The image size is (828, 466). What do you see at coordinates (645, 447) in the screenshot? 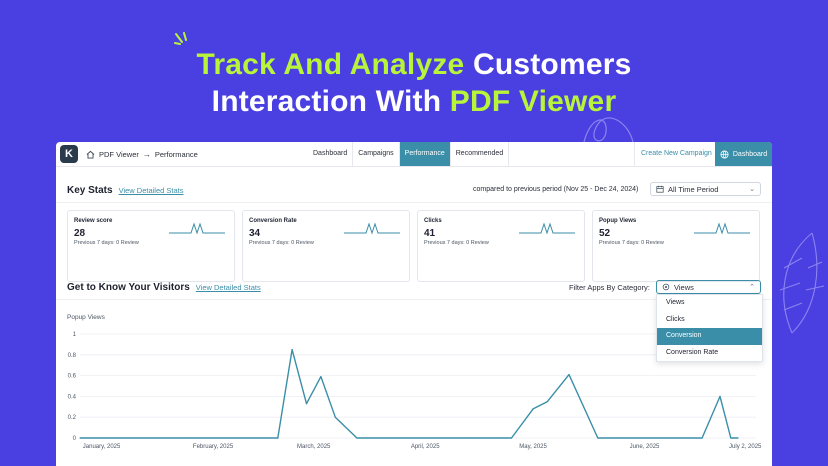
I see `x-tick-label: June, 2025` at bounding box center [645, 447].